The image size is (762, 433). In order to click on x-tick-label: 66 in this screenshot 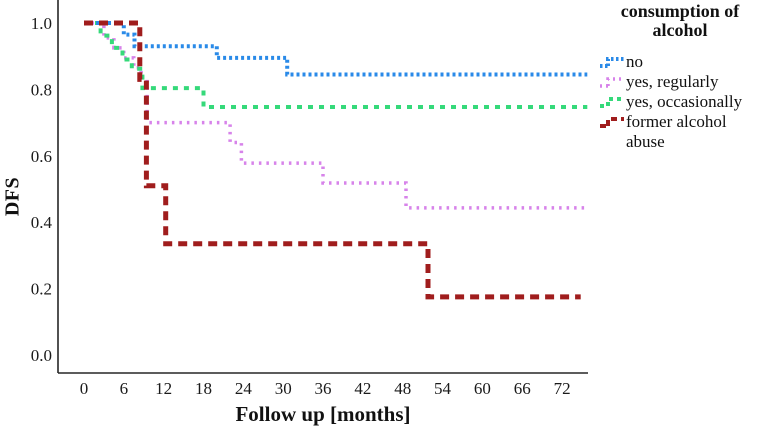, I will do `click(522, 388)`.